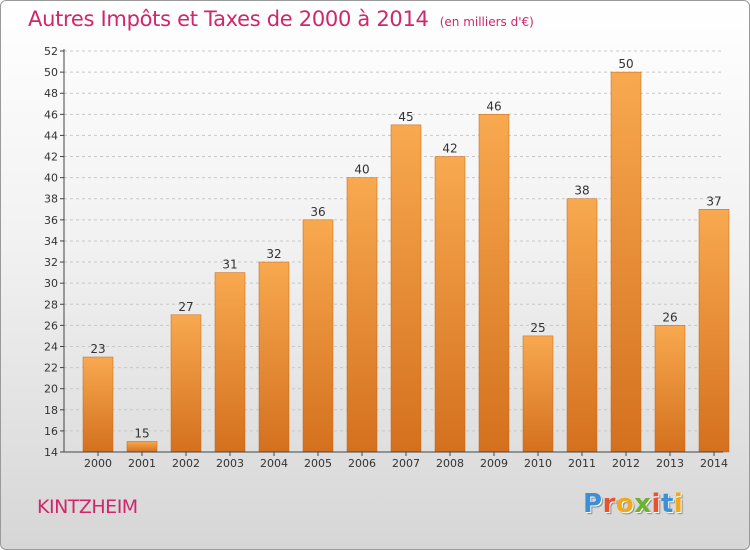 Image resolution: width=750 pixels, height=550 pixels. What do you see at coordinates (229, 265) in the screenshot?
I see `bar-value-label: 31` at bounding box center [229, 265].